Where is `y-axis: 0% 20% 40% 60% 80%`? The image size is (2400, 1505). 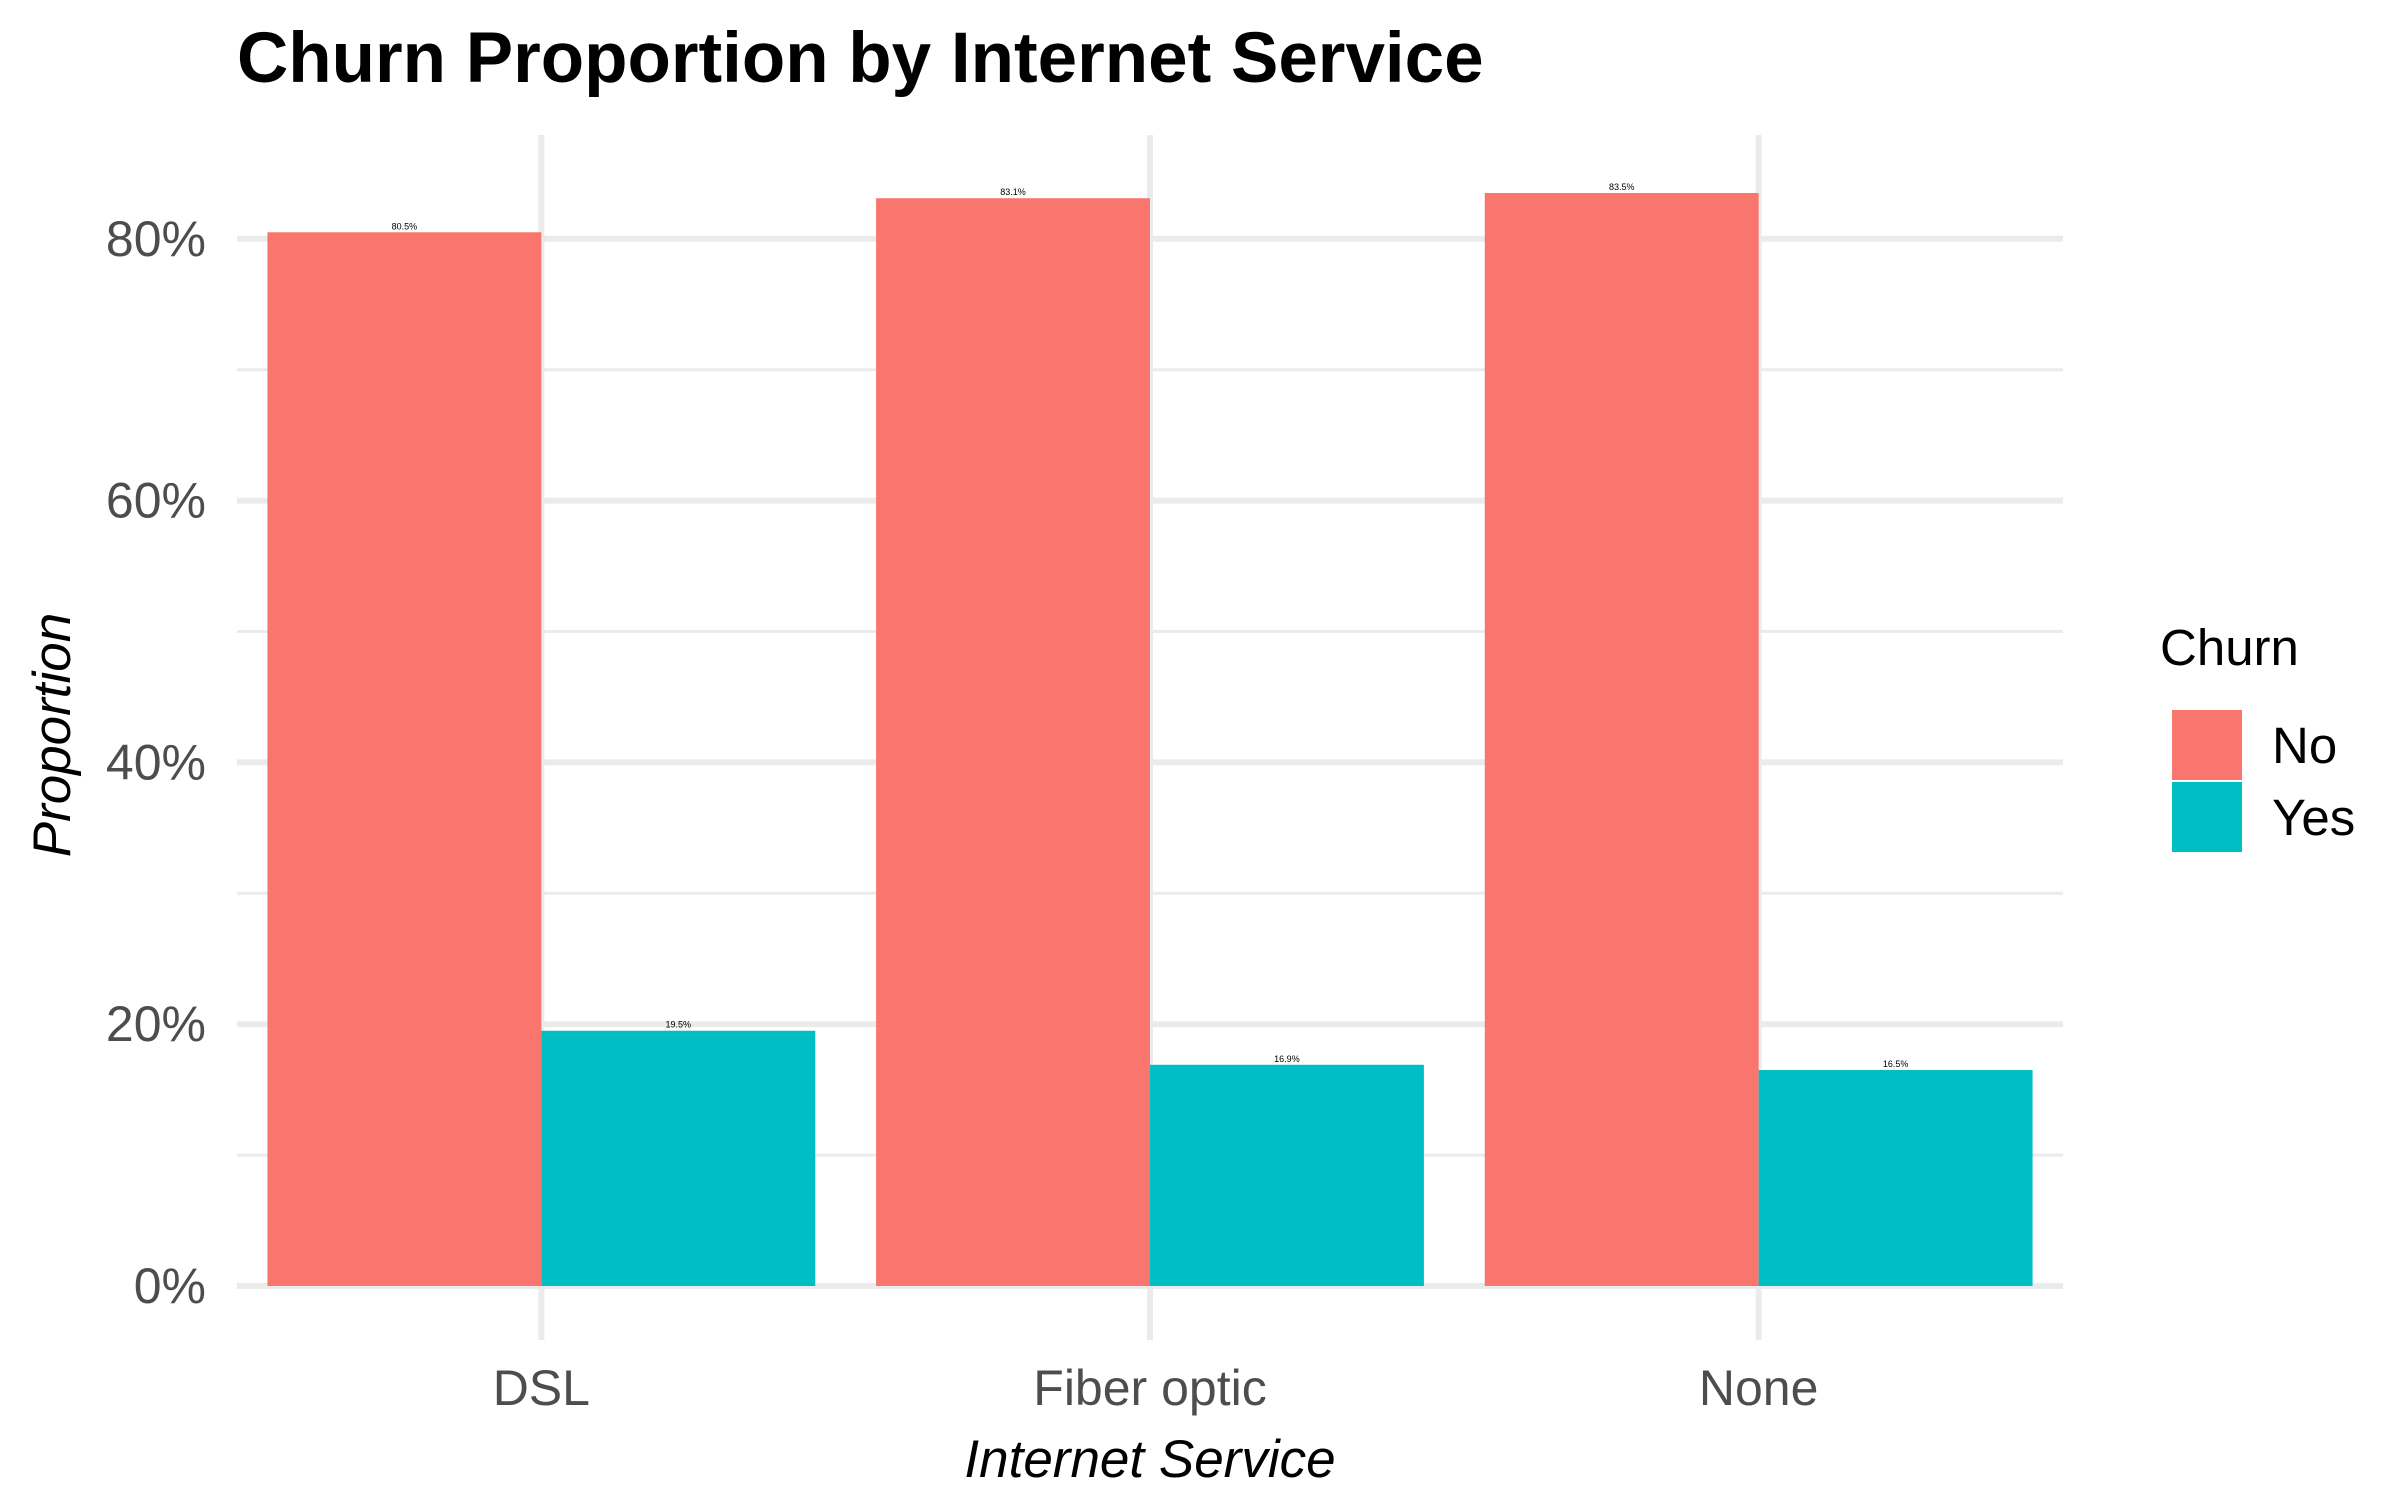 y-axis: 0% 20% 40% 60% 80% is located at coordinates (156, 762).